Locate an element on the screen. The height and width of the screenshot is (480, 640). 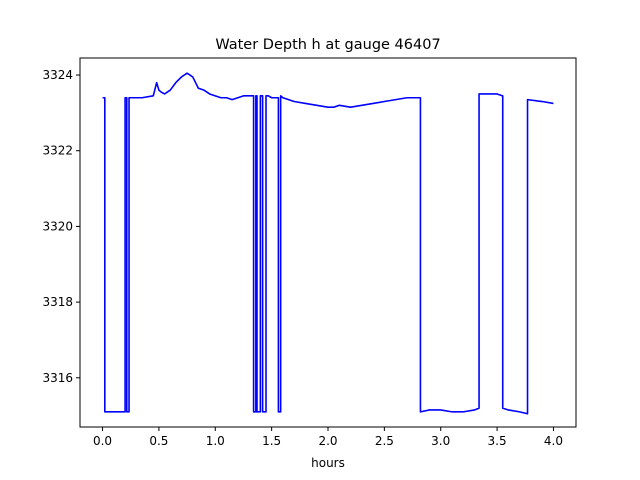
y-tick-label: 3324 is located at coordinates (57, 75).